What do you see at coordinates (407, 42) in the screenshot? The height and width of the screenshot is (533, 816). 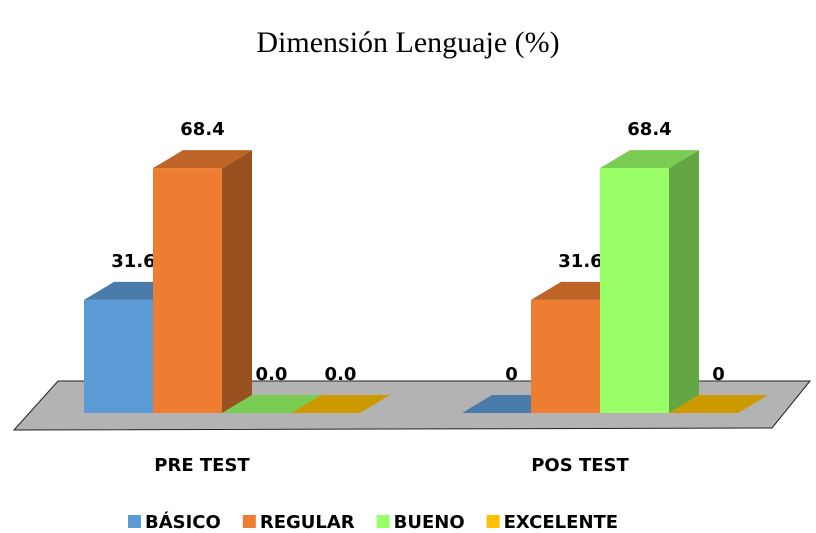 I see `chart-title: Dimensión Lenguaje (%)` at bounding box center [407, 42].